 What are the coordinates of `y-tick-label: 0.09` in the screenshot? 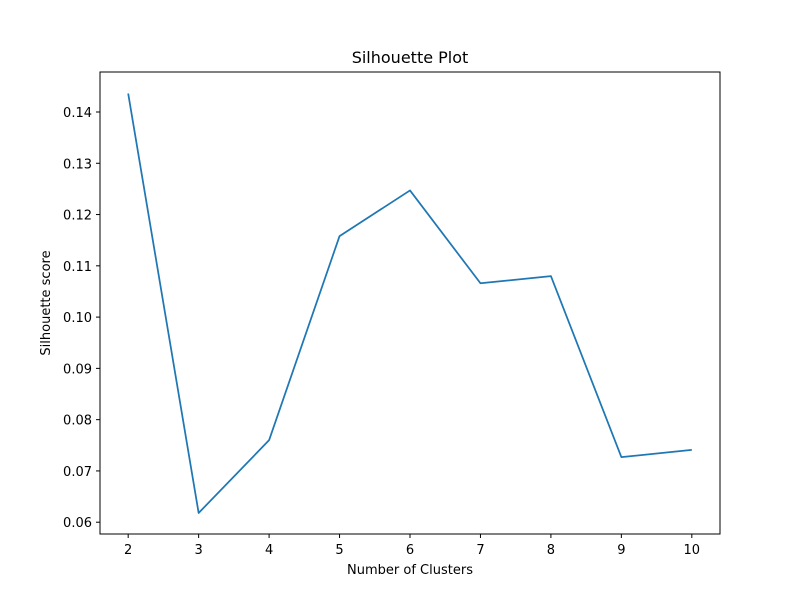 It's located at (77, 369).